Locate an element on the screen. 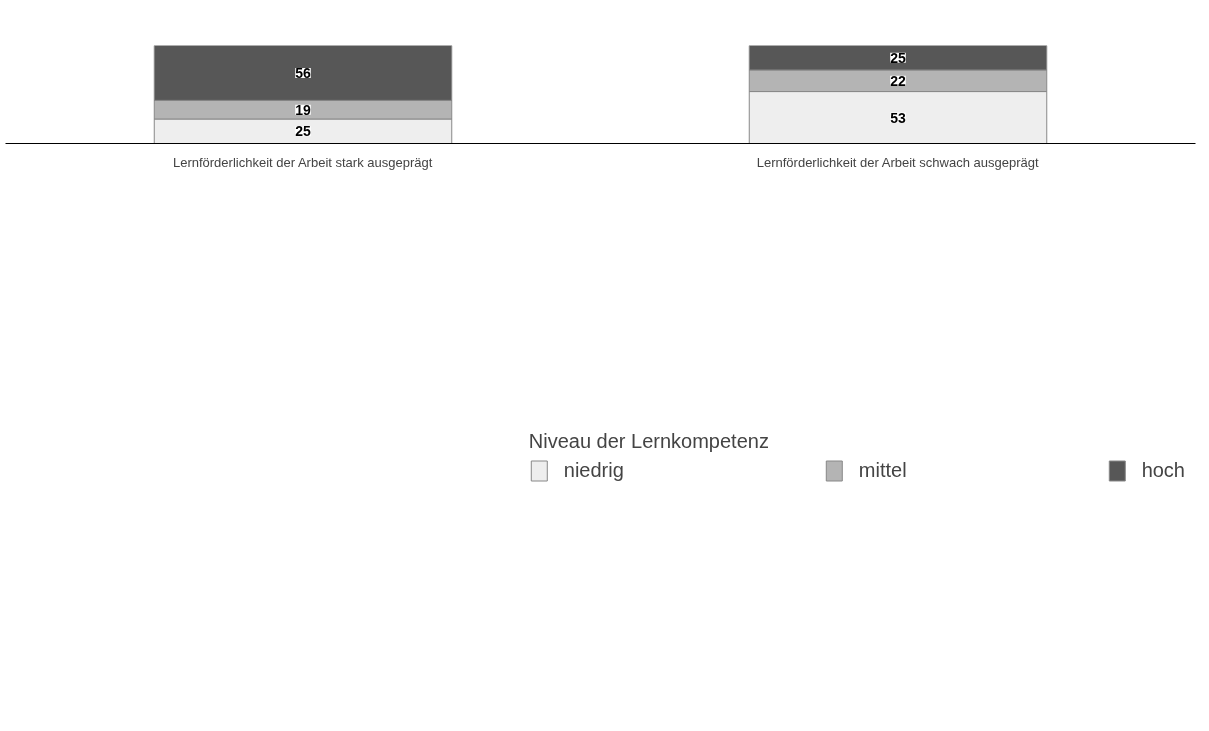 The height and width of the screenshot is (731, 1209). legend-label: hoch is located at coordinates (1163, 470).